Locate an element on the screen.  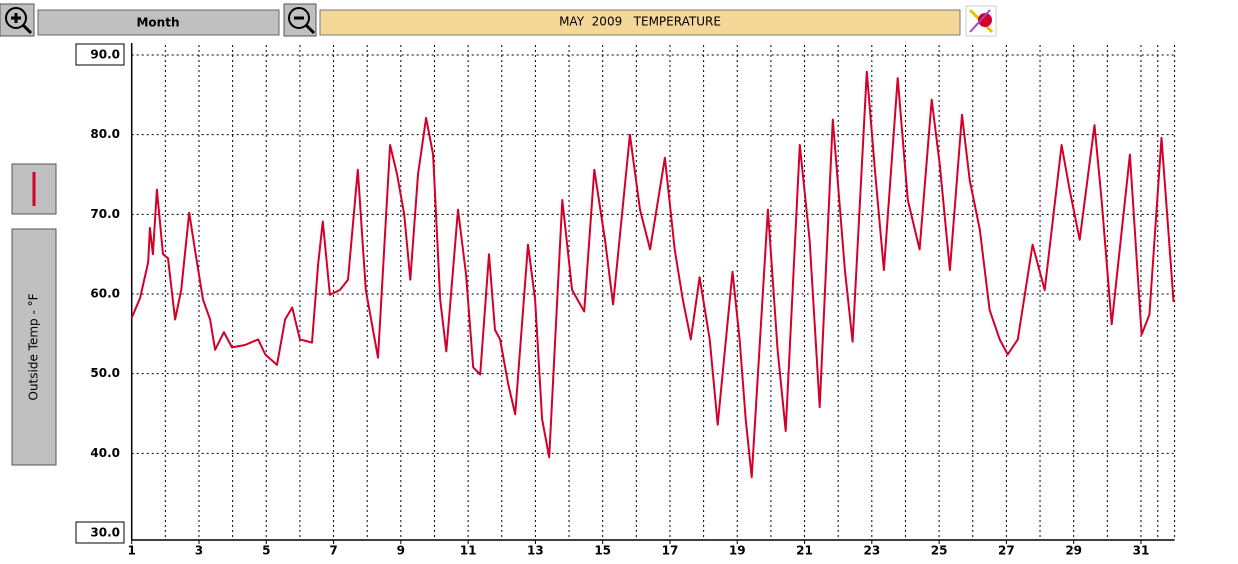
y-tick-label: 40.0 is located at coordinates (105, 453).